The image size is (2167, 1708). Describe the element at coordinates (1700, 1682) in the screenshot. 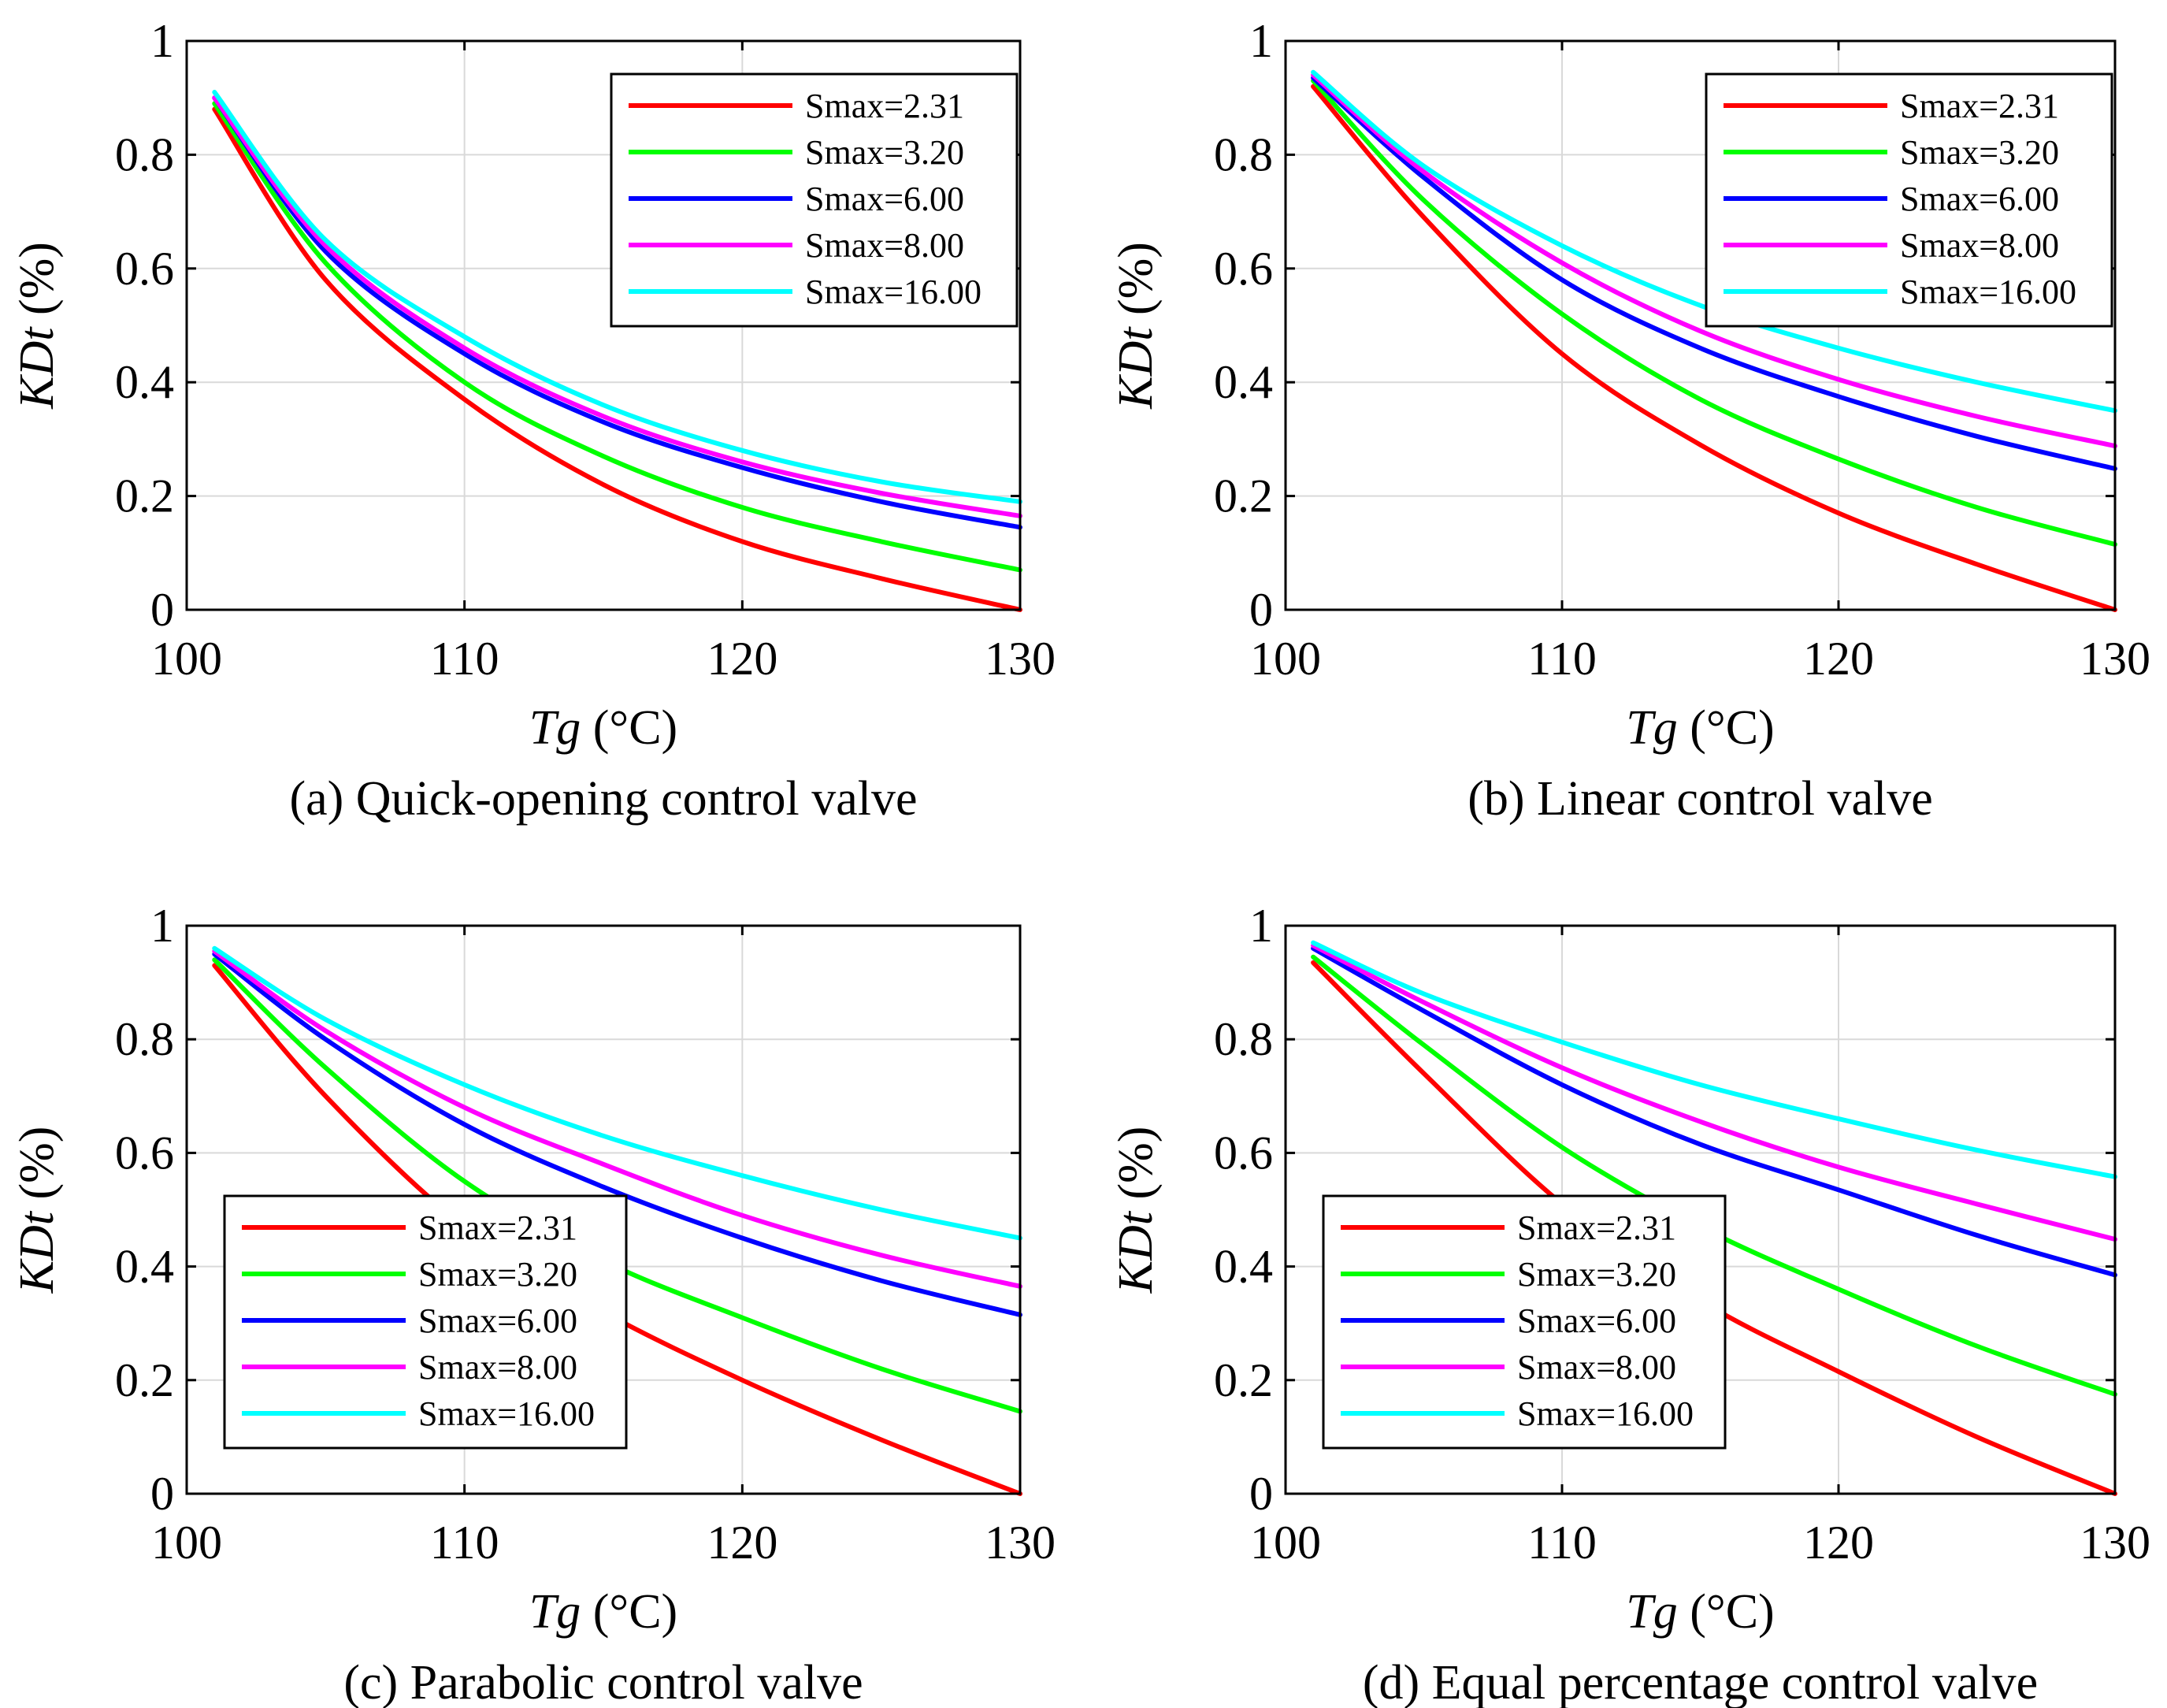

I see `panel-caption: (d) Equal percentage control valve` at that location.